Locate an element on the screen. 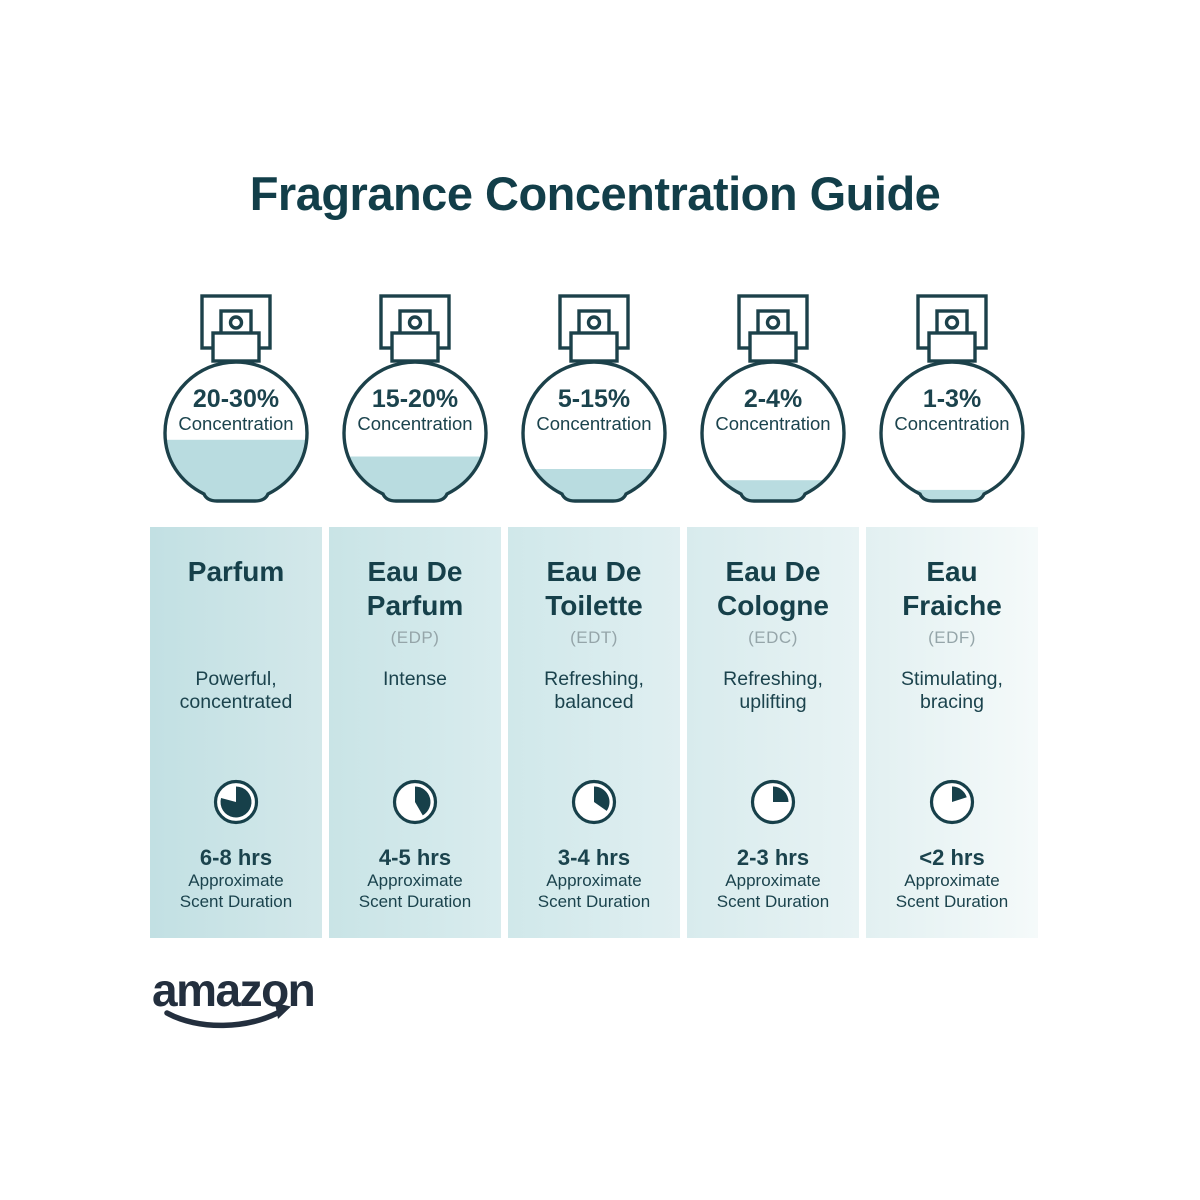 Image resolution: width=1200 pixels, height=1200 pixels. page-title: Fragrance Concentration Guide is located at coordinates (595, 193).